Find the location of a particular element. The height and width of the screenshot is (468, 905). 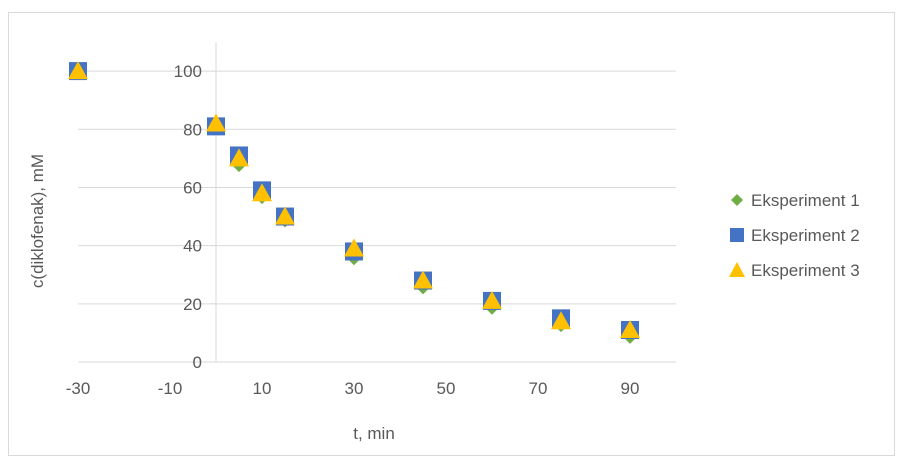

y-tick-label: 80 is located at coordinates (192, 129).